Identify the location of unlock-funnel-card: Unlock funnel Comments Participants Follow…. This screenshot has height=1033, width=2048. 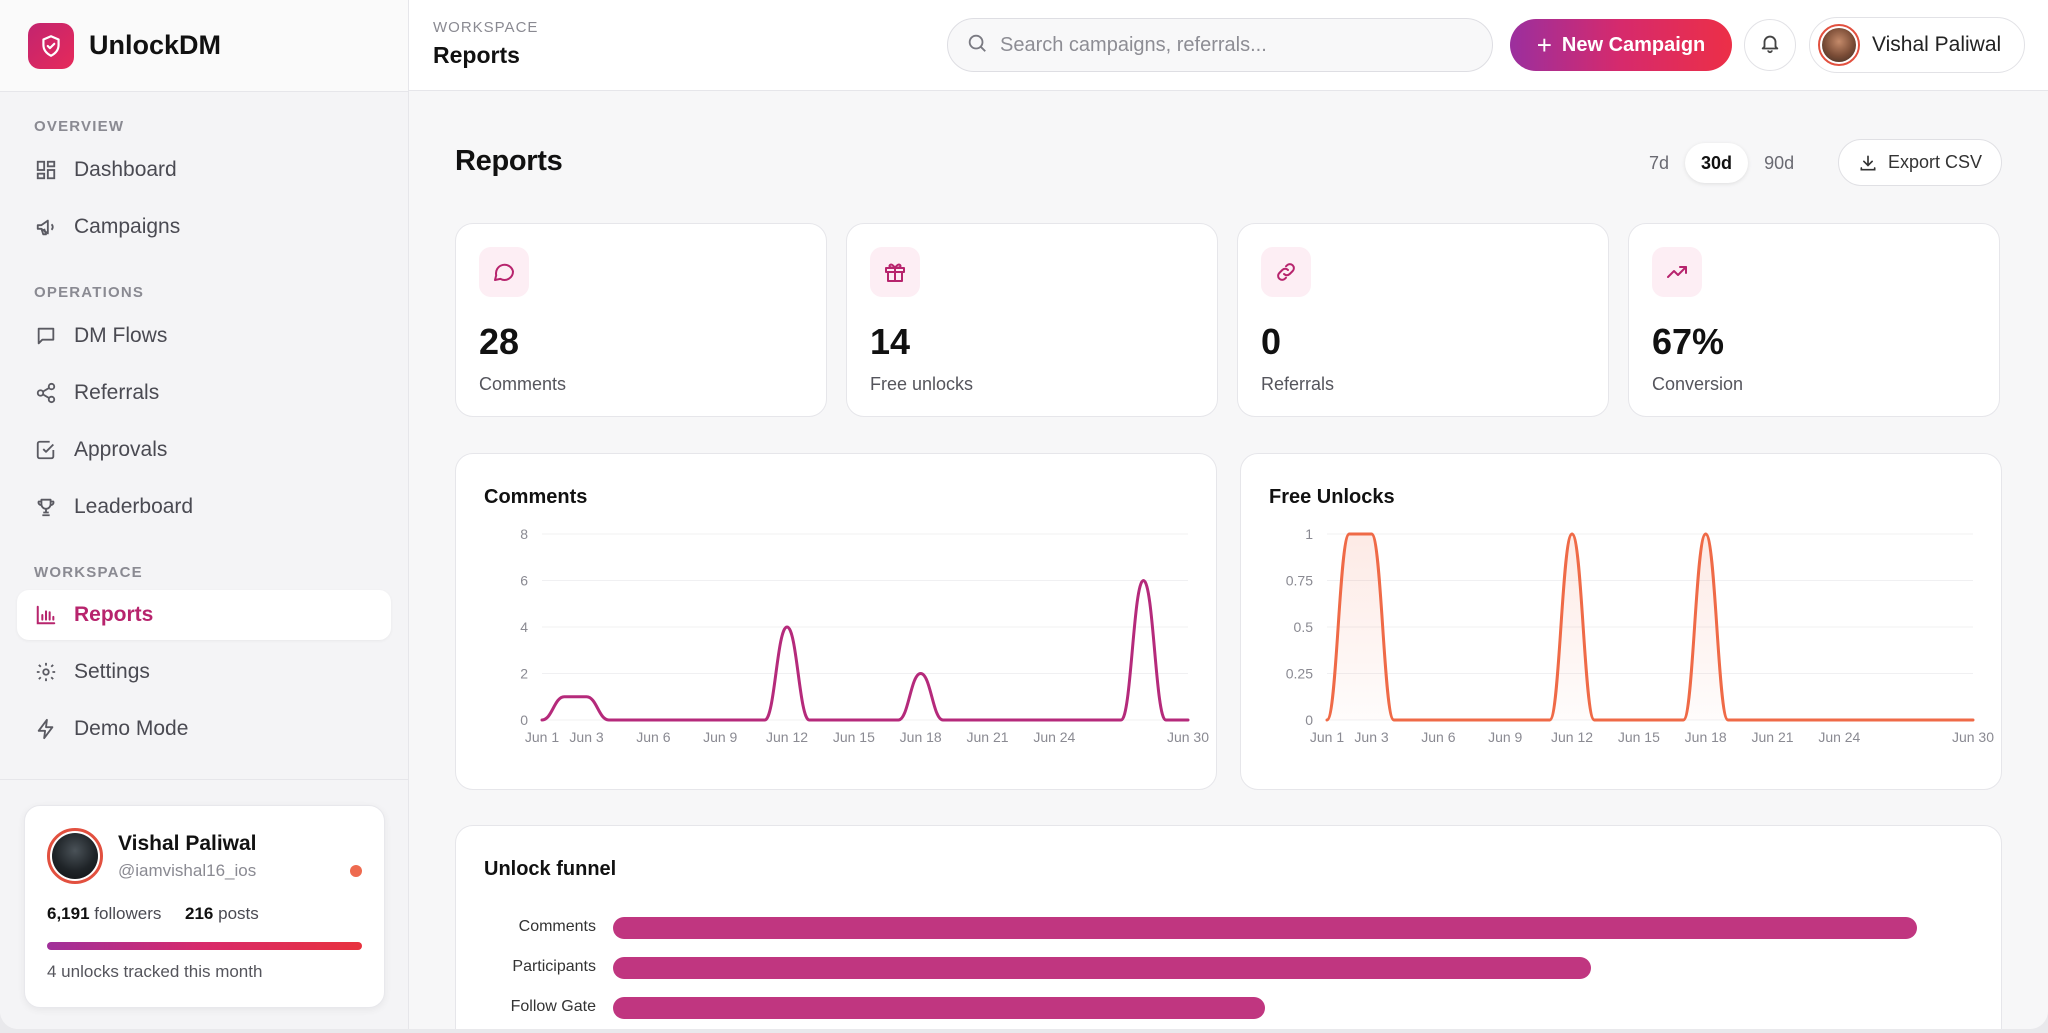
(1228, 927).